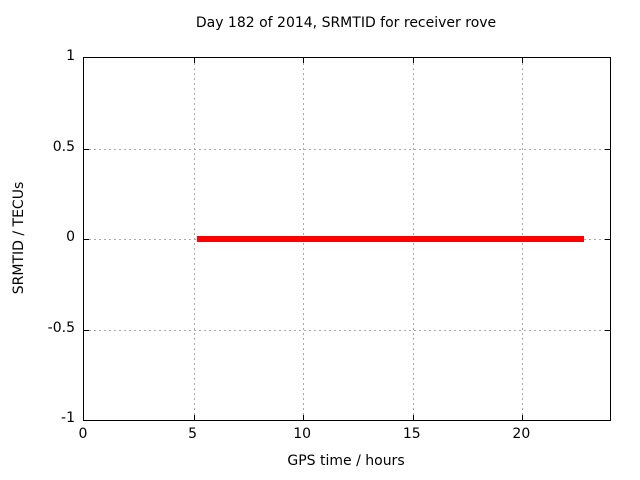 This screenshot has width=640, height=480. Describe the element at coordinates (346, 461) in the screenshot. I see `x-axis-label: GPS time / hours` at that location.